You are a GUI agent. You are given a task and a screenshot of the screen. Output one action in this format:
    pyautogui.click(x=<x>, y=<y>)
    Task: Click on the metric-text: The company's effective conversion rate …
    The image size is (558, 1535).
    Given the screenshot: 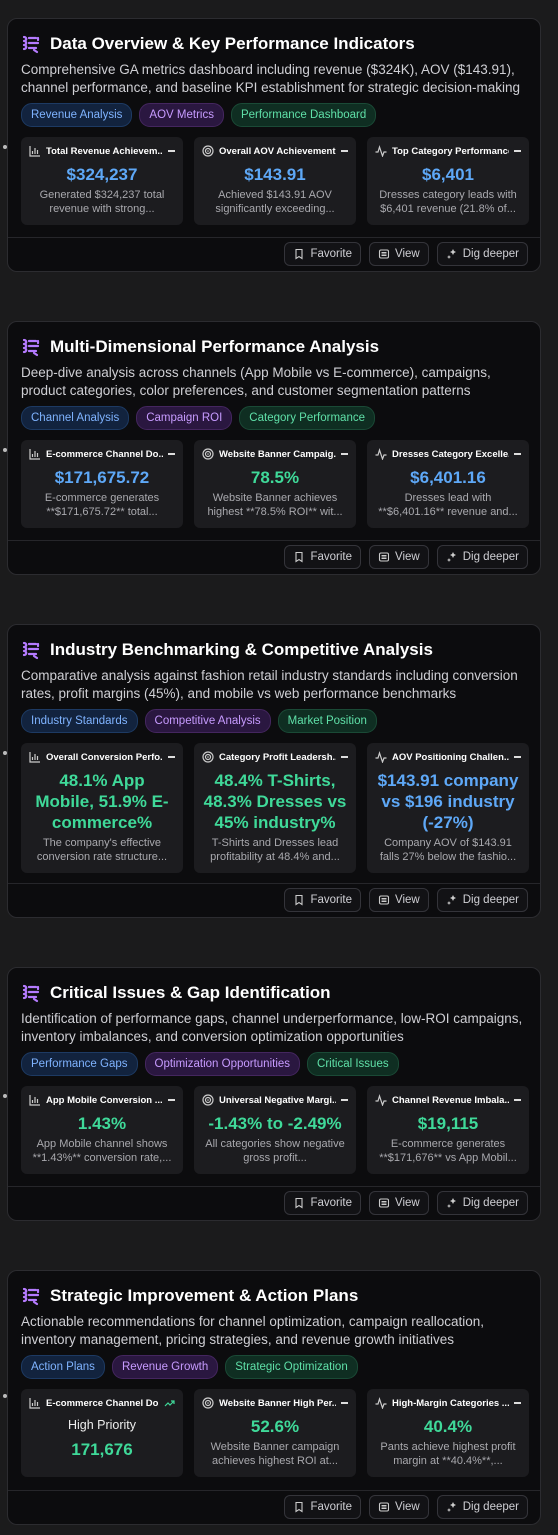 What is the action you would take?
    pyautogui.click(x=102, y=850)
    